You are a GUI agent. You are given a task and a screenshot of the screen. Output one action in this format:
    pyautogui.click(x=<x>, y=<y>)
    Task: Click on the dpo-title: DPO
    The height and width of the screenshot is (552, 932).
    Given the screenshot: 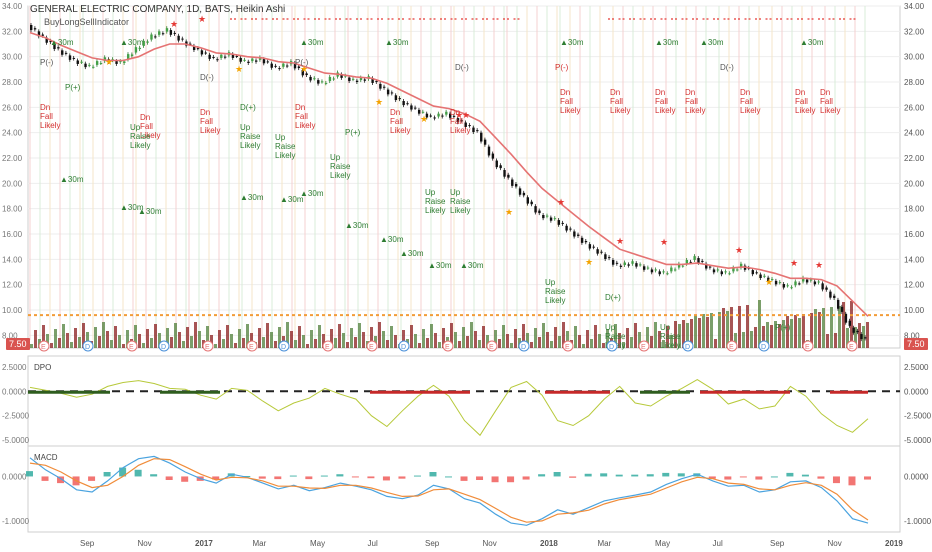 What is the action you would take?
    pyautogui.click(x=42, y=367)
    